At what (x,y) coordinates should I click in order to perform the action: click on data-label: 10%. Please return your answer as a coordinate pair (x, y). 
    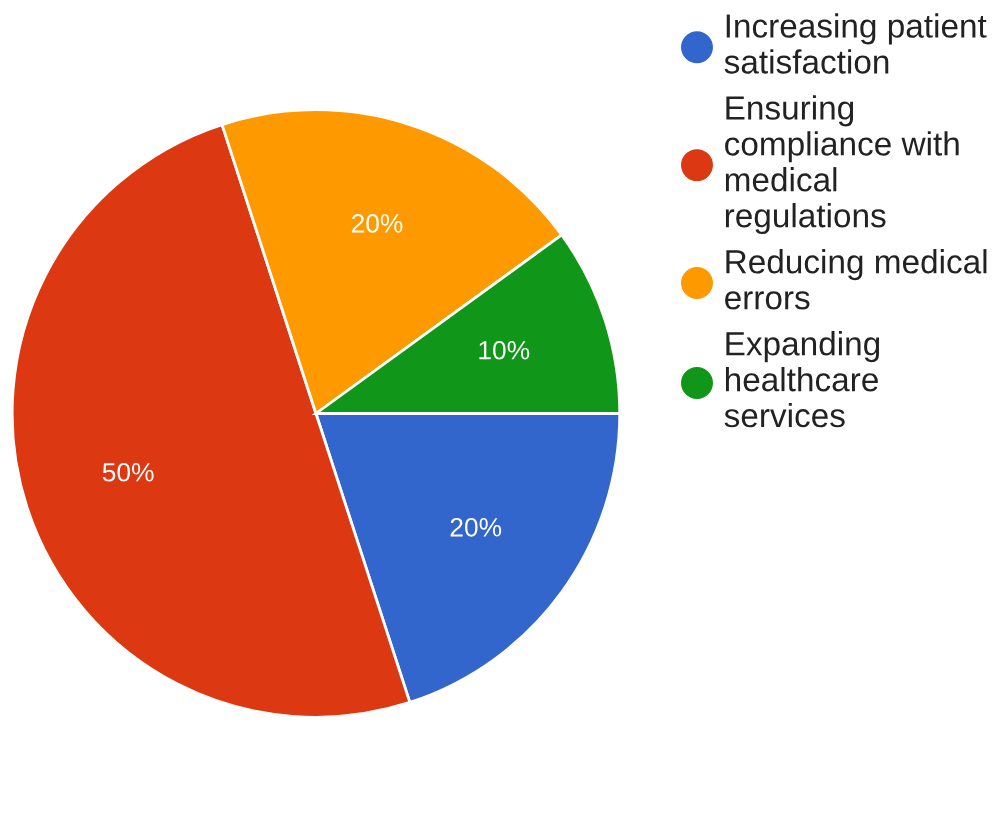
    Looking at the image, I should click on (504, 350).